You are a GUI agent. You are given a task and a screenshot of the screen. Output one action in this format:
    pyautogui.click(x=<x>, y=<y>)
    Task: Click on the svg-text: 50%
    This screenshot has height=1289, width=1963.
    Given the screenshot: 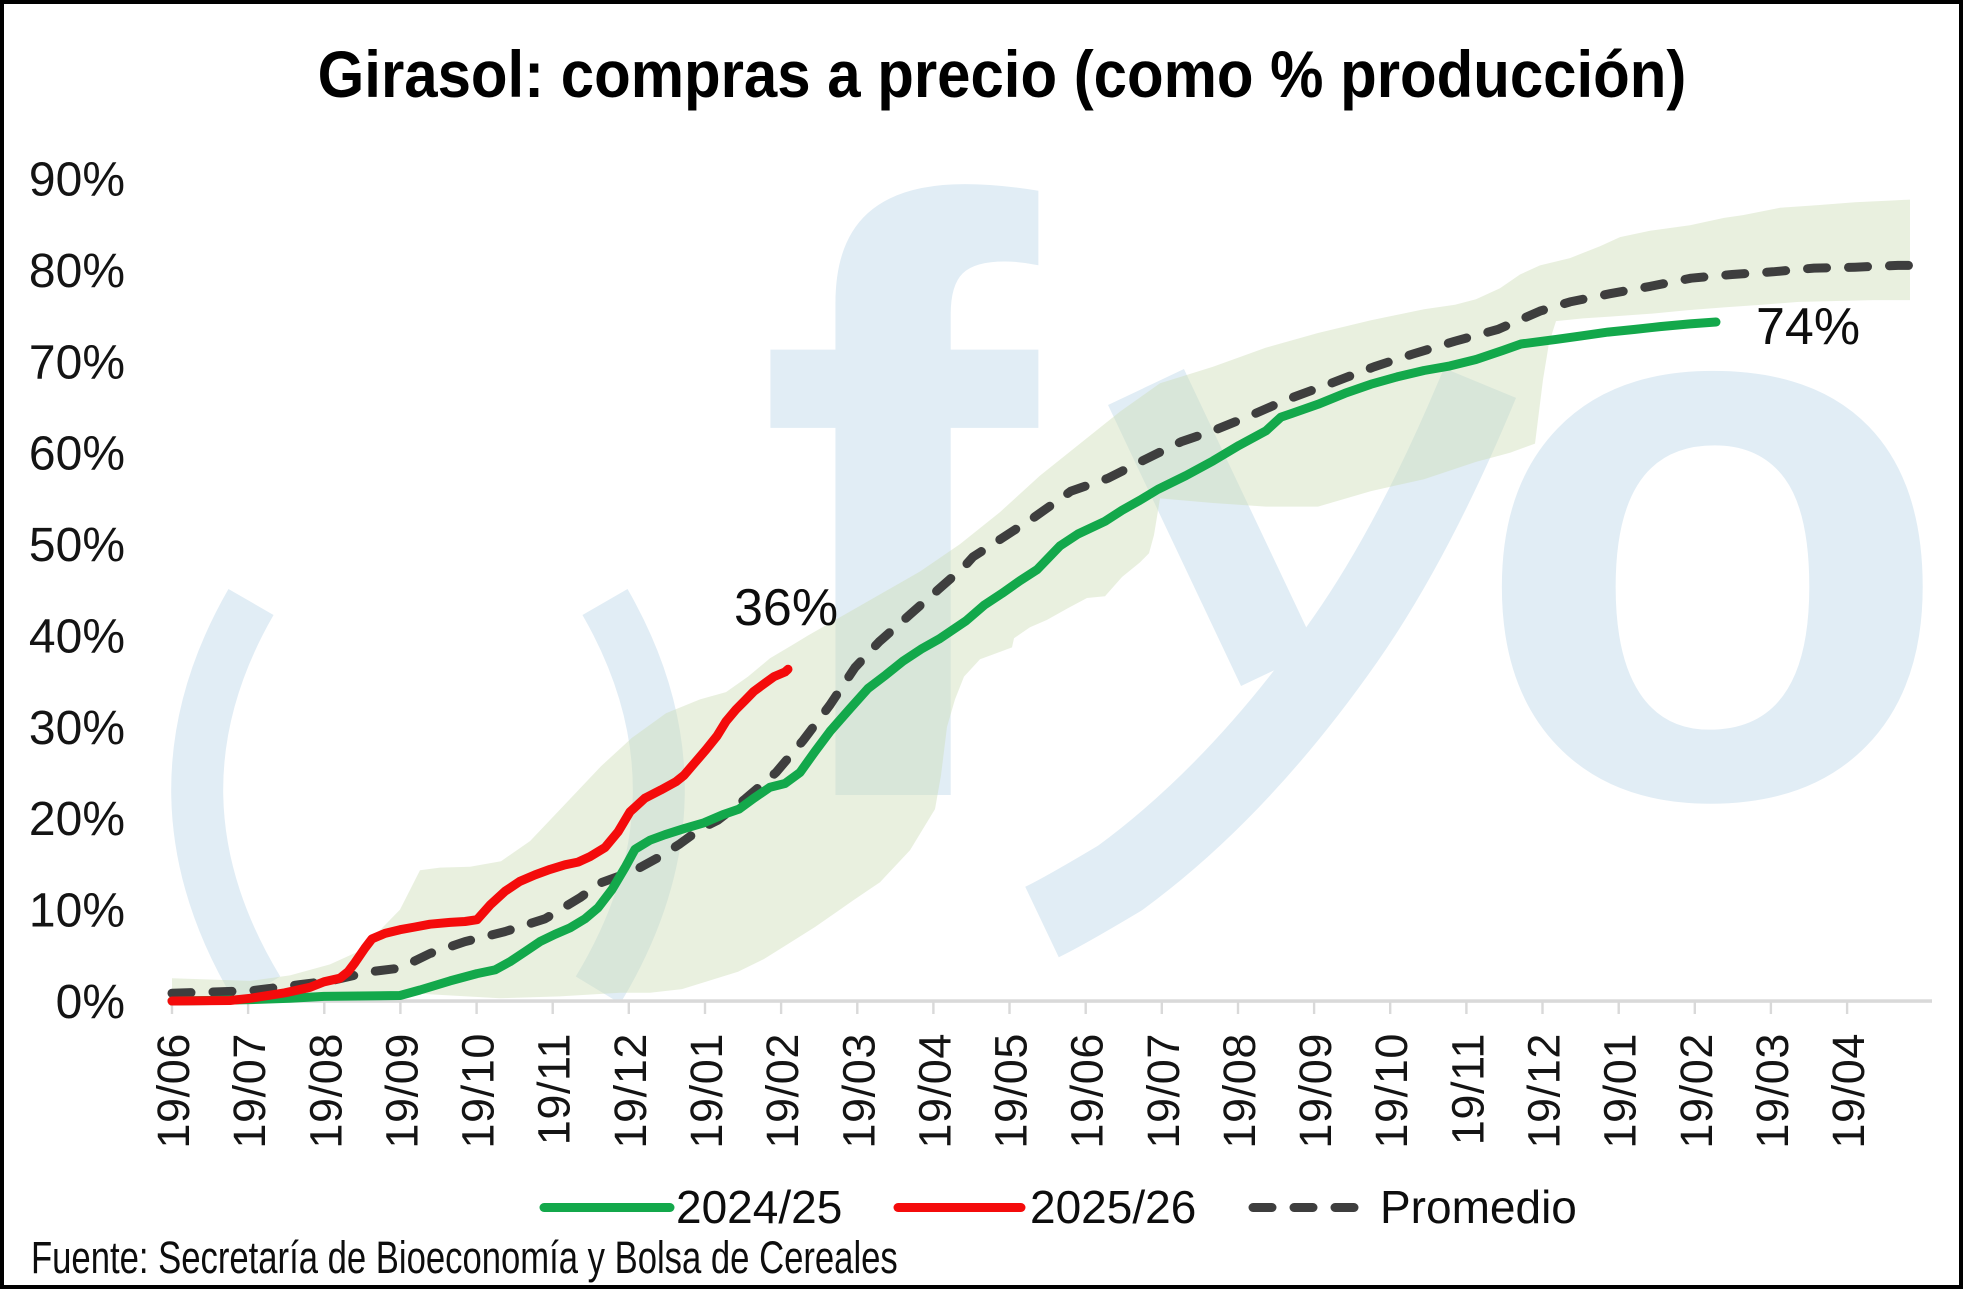 What is the action you would take?
    pyautogui.click(x=77, y=545)
    